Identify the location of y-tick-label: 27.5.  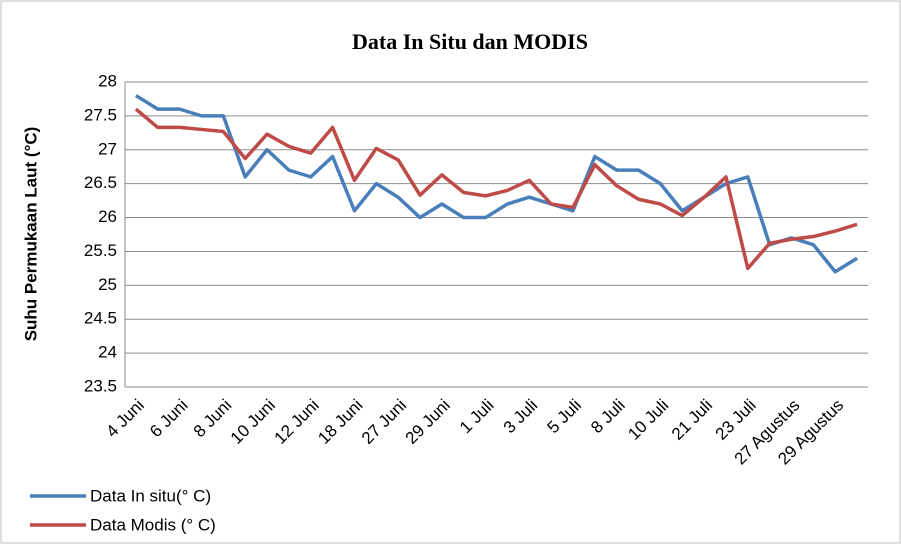
(100, 114).